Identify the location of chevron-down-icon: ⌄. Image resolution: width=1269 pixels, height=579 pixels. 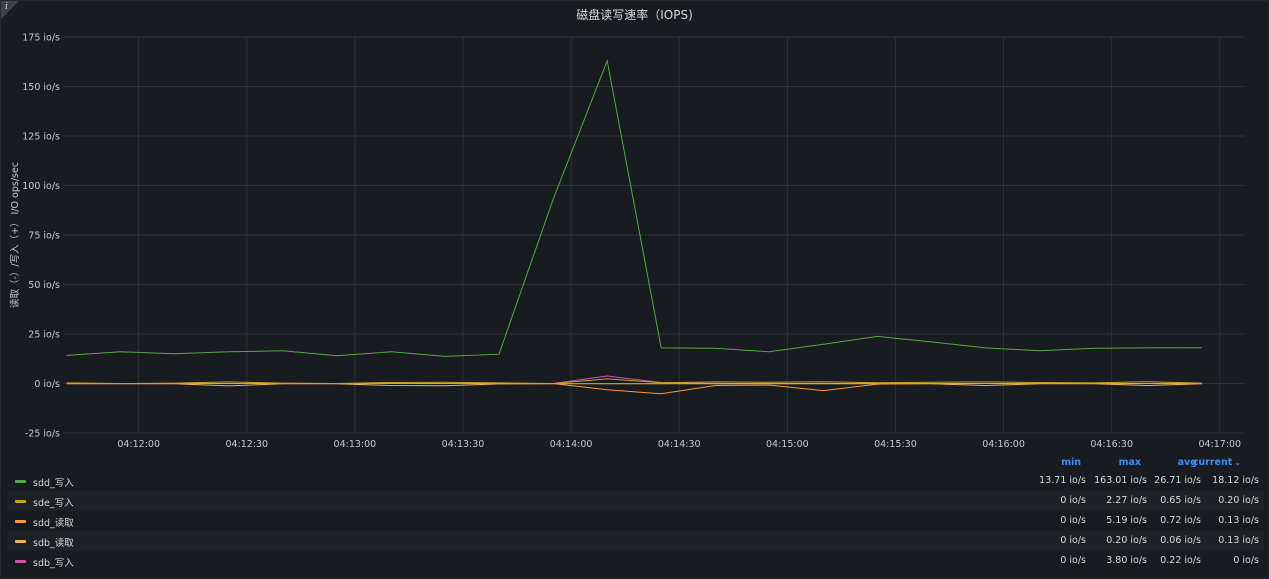
(1237, 462).